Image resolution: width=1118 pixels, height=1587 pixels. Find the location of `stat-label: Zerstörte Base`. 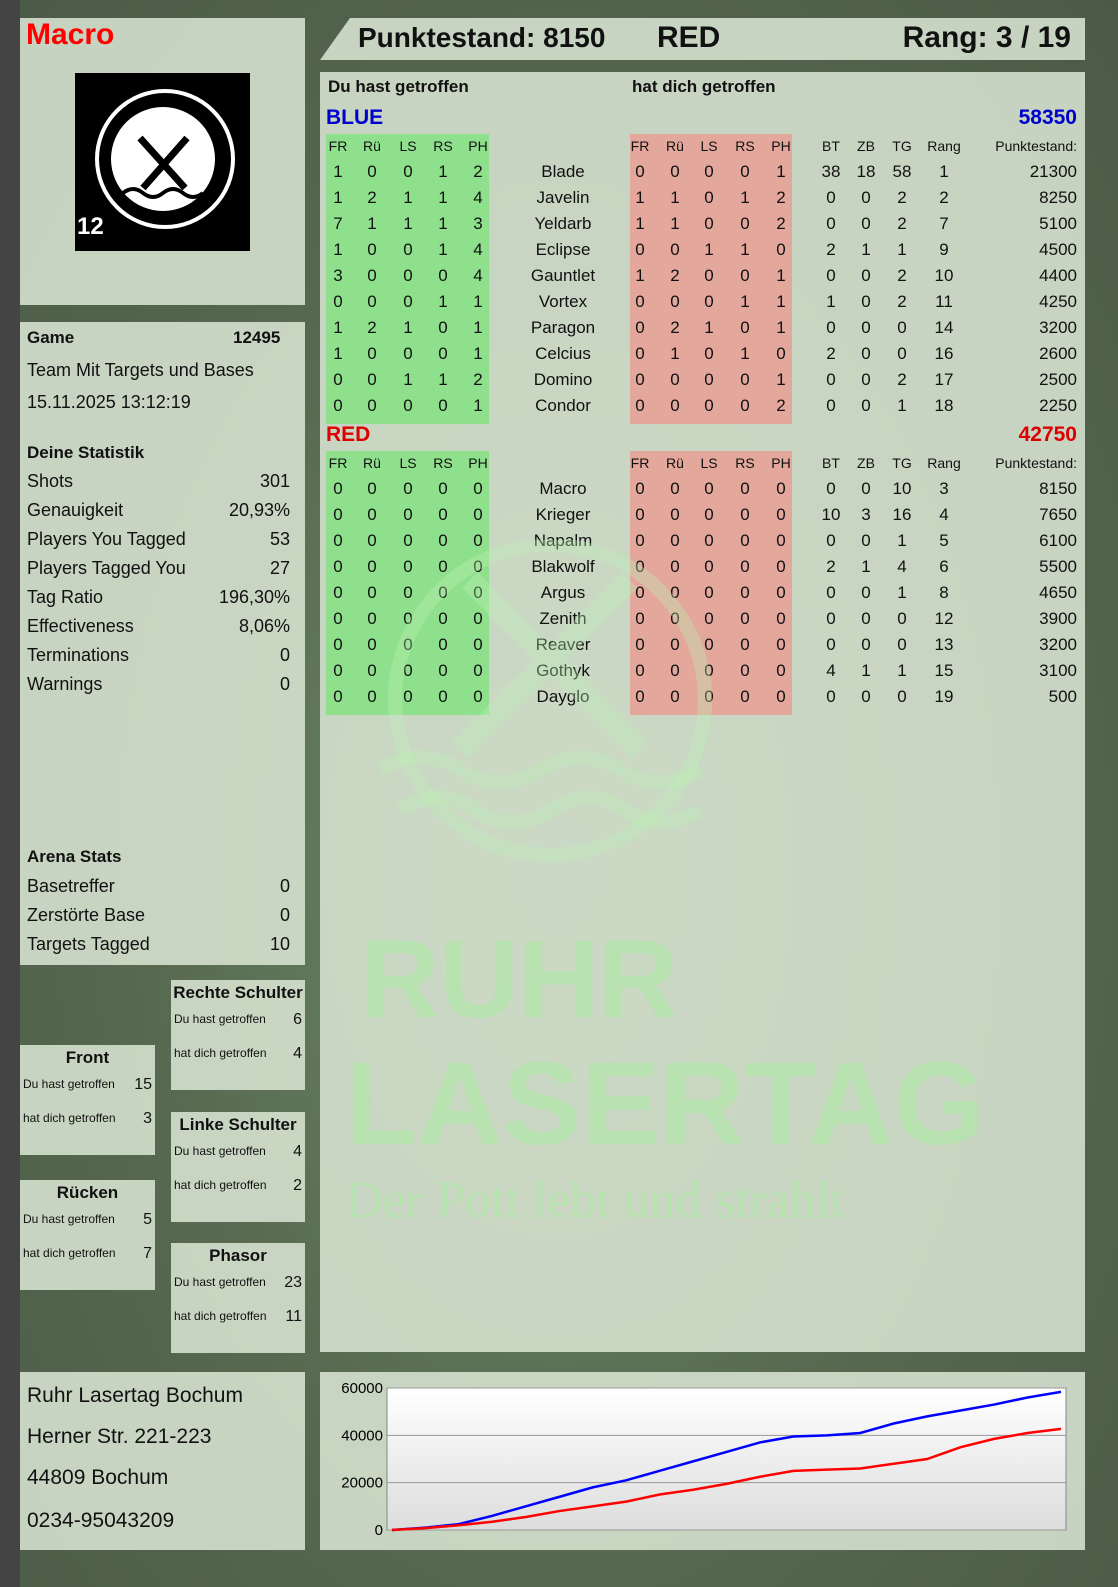

stat-label: Zerstörte Base is located at coordinates (86, 915).